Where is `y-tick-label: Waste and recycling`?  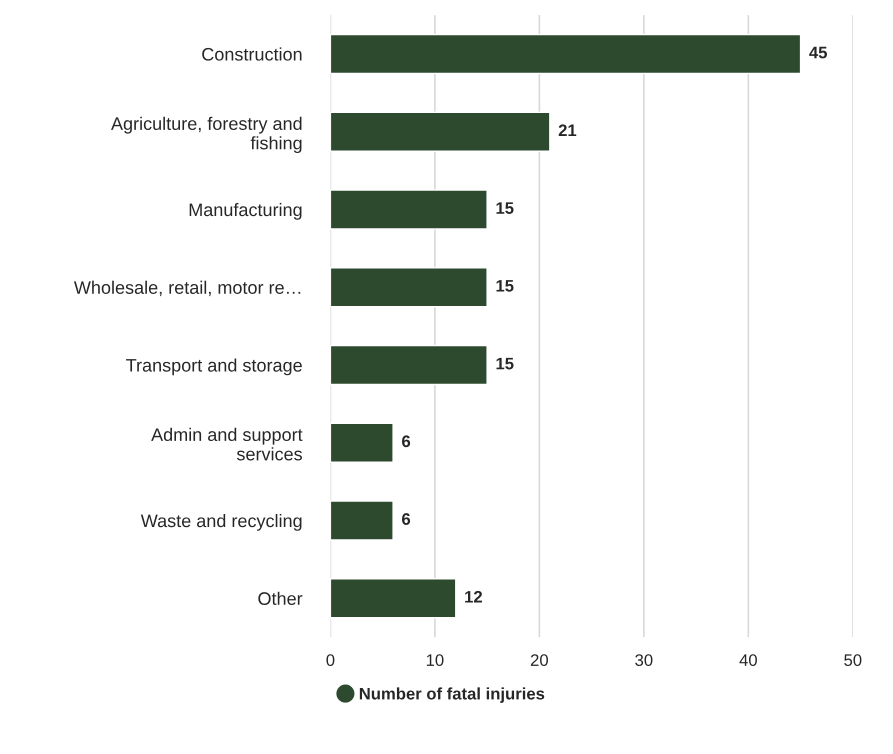
y-tick-label: Waste and recycling is located at coordinates (221, 522).